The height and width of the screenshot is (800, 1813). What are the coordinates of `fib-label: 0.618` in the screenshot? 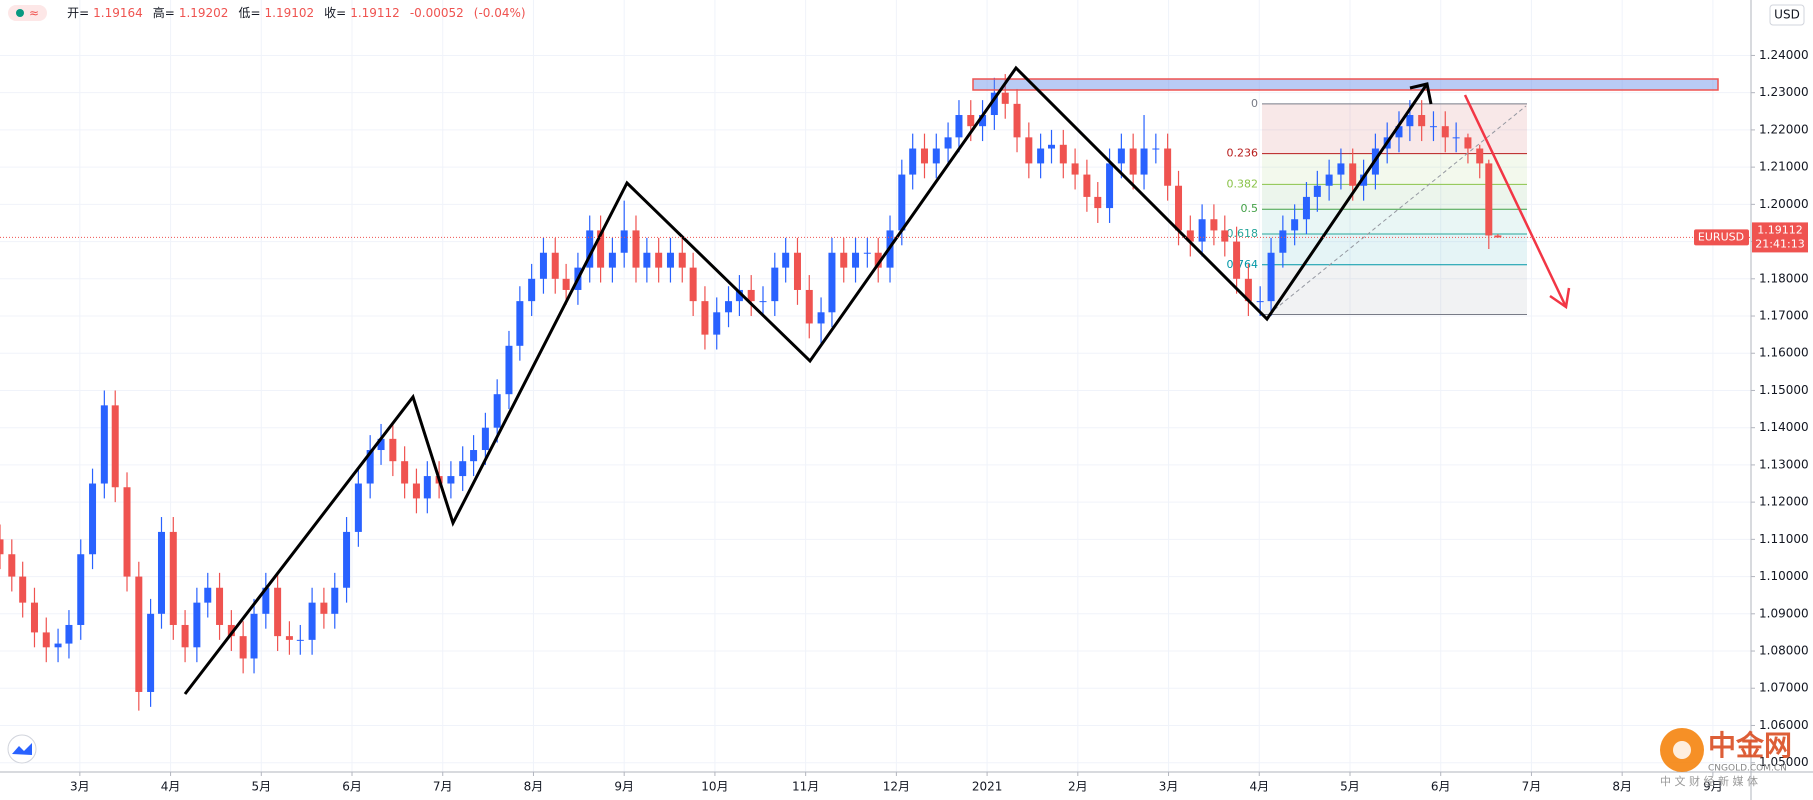 It's located at (1243, 233).